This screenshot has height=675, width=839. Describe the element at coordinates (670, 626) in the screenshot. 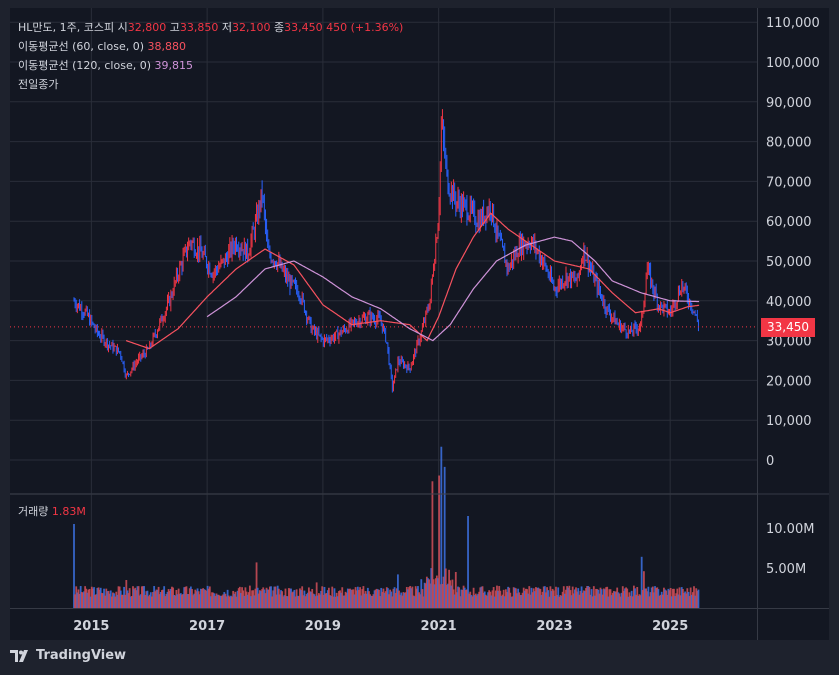

I see `time-tick-label: 2025` at that location.